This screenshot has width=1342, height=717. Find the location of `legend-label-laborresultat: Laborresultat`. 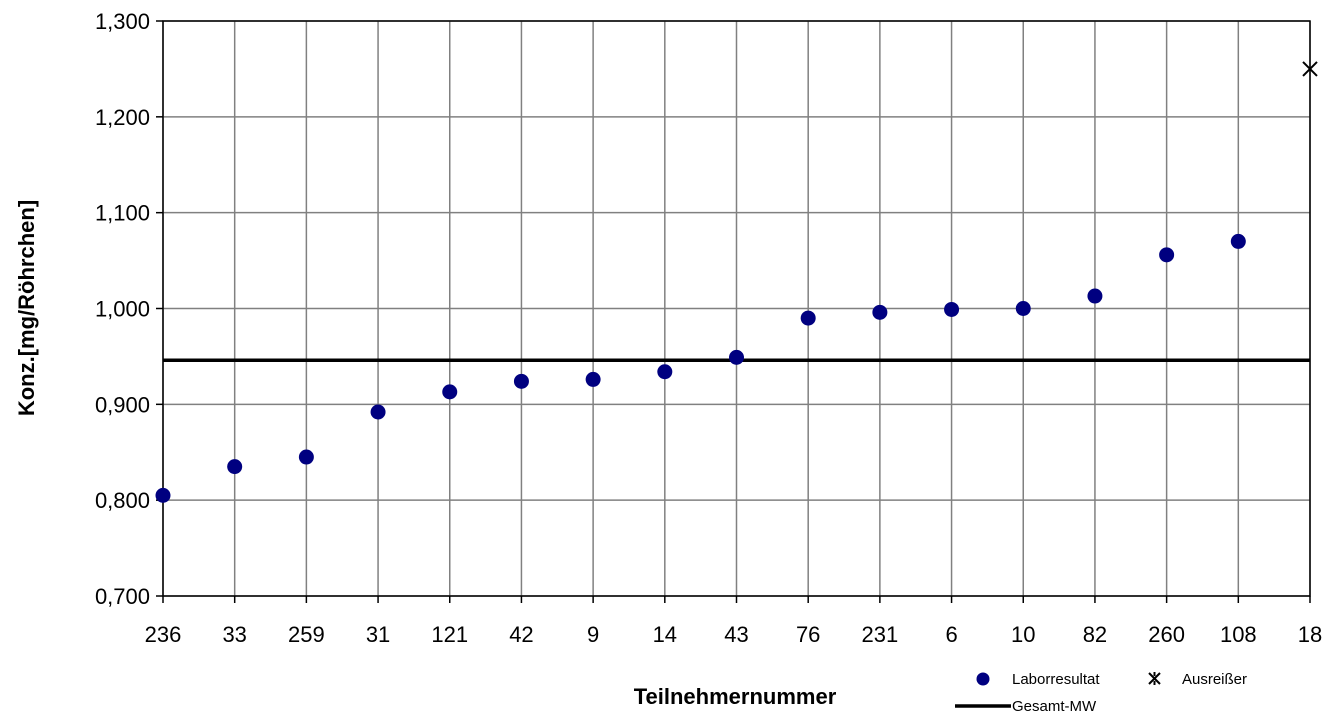

legend-label-laborresultat: Laborresultat is located at coordinates (1056, 679).